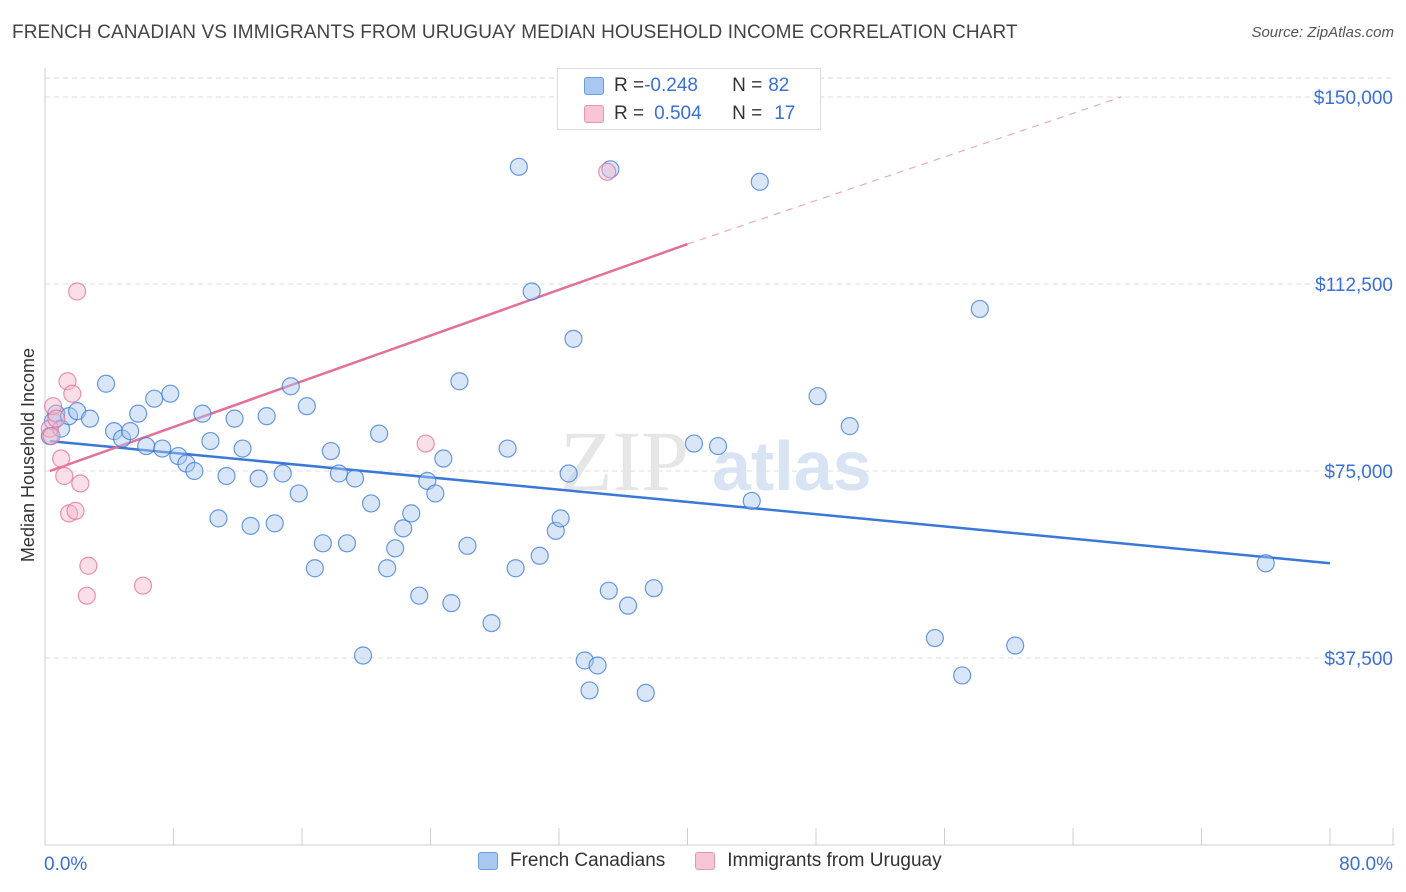 This screenshot has width=1406, height=892. Describe the element at coordinates (747, 113) in the screenshot. I see `legend-n-label: N =` at that location.